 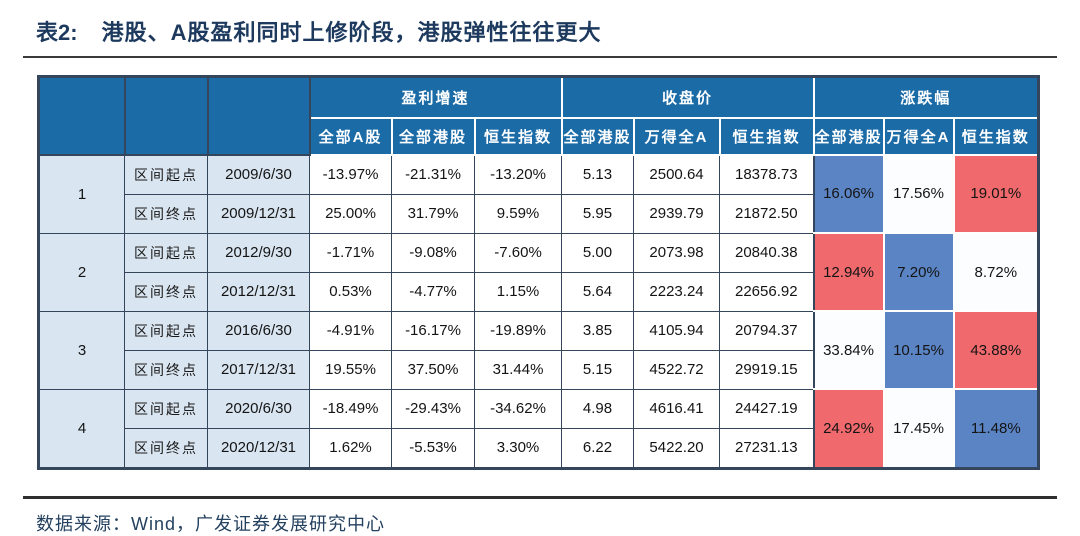 I want to click on cell-earnings-growth: -34.62%, so click(x=518, y=408).